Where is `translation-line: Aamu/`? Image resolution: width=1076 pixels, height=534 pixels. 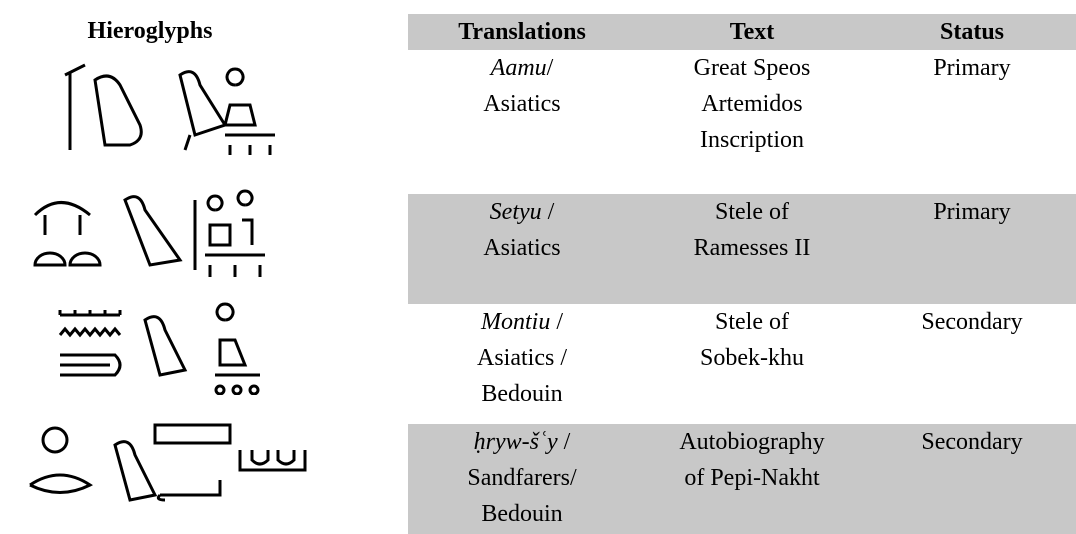 translation-line: Aamu/ is located at coordinates (522, 68).